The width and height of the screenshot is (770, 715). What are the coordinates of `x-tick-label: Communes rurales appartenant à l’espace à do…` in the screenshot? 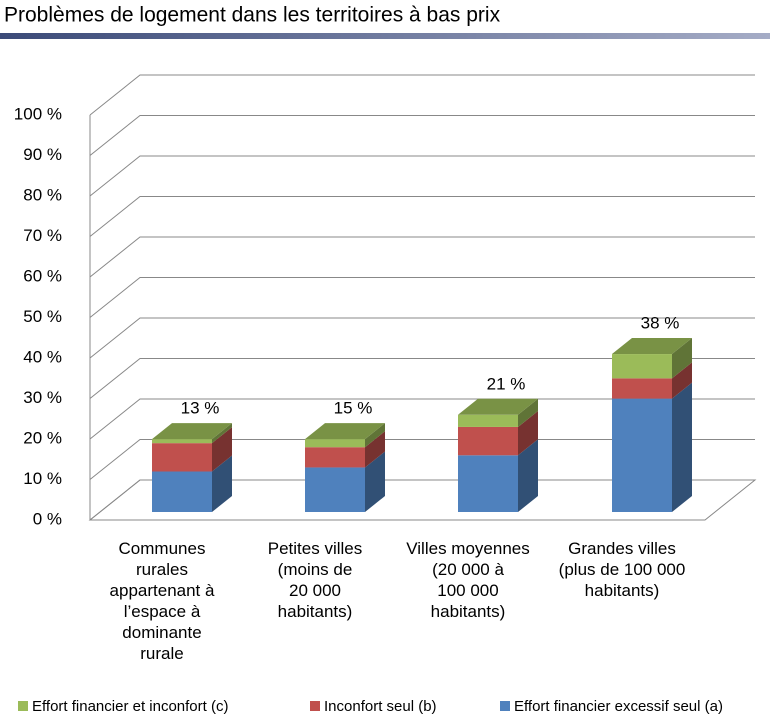 It's located at (162, 601).